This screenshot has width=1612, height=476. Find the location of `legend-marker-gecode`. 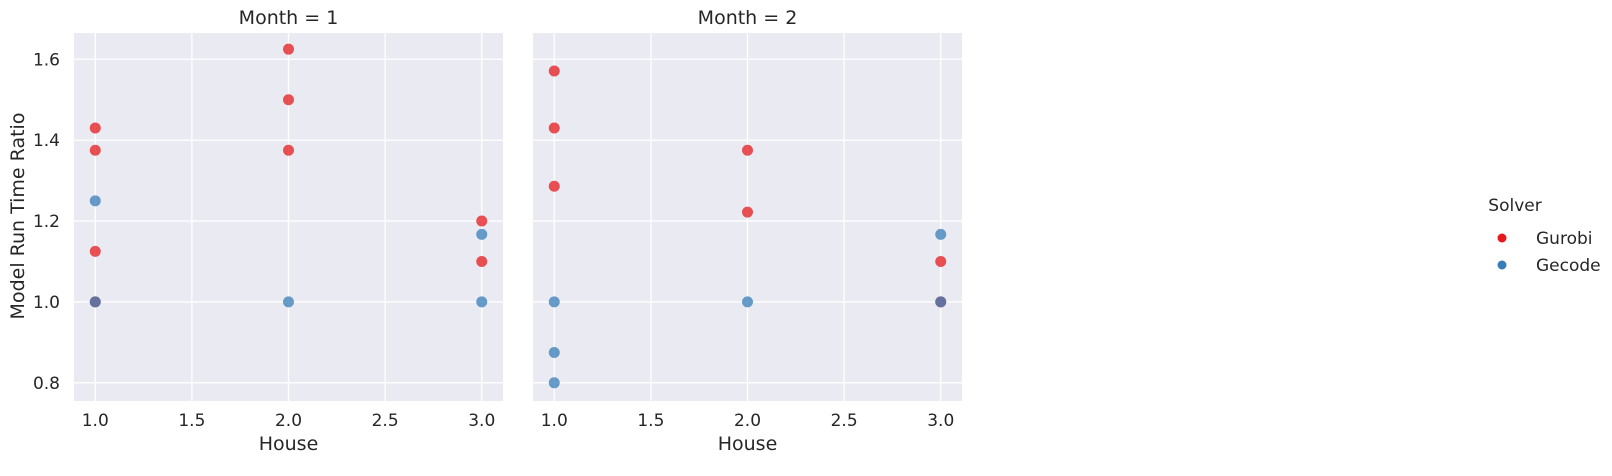

legend-marker-gecode is located at coordinates (1502, 265).